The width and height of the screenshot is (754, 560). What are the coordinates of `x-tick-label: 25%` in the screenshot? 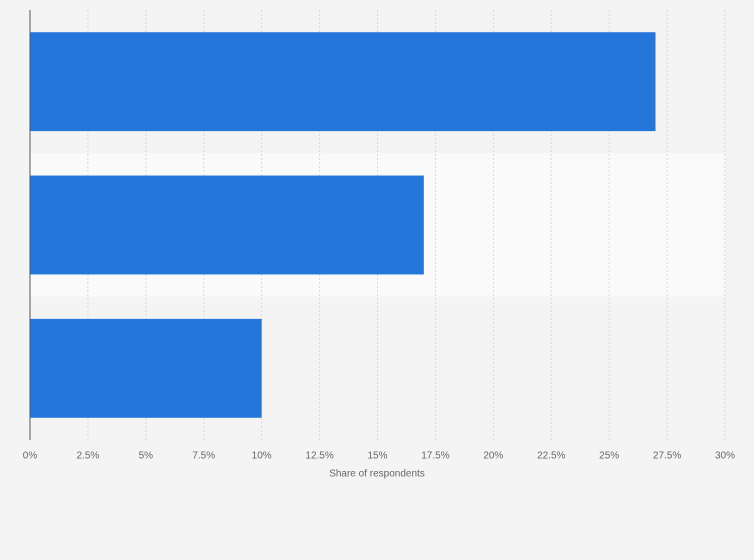 It's located at (609, 456).